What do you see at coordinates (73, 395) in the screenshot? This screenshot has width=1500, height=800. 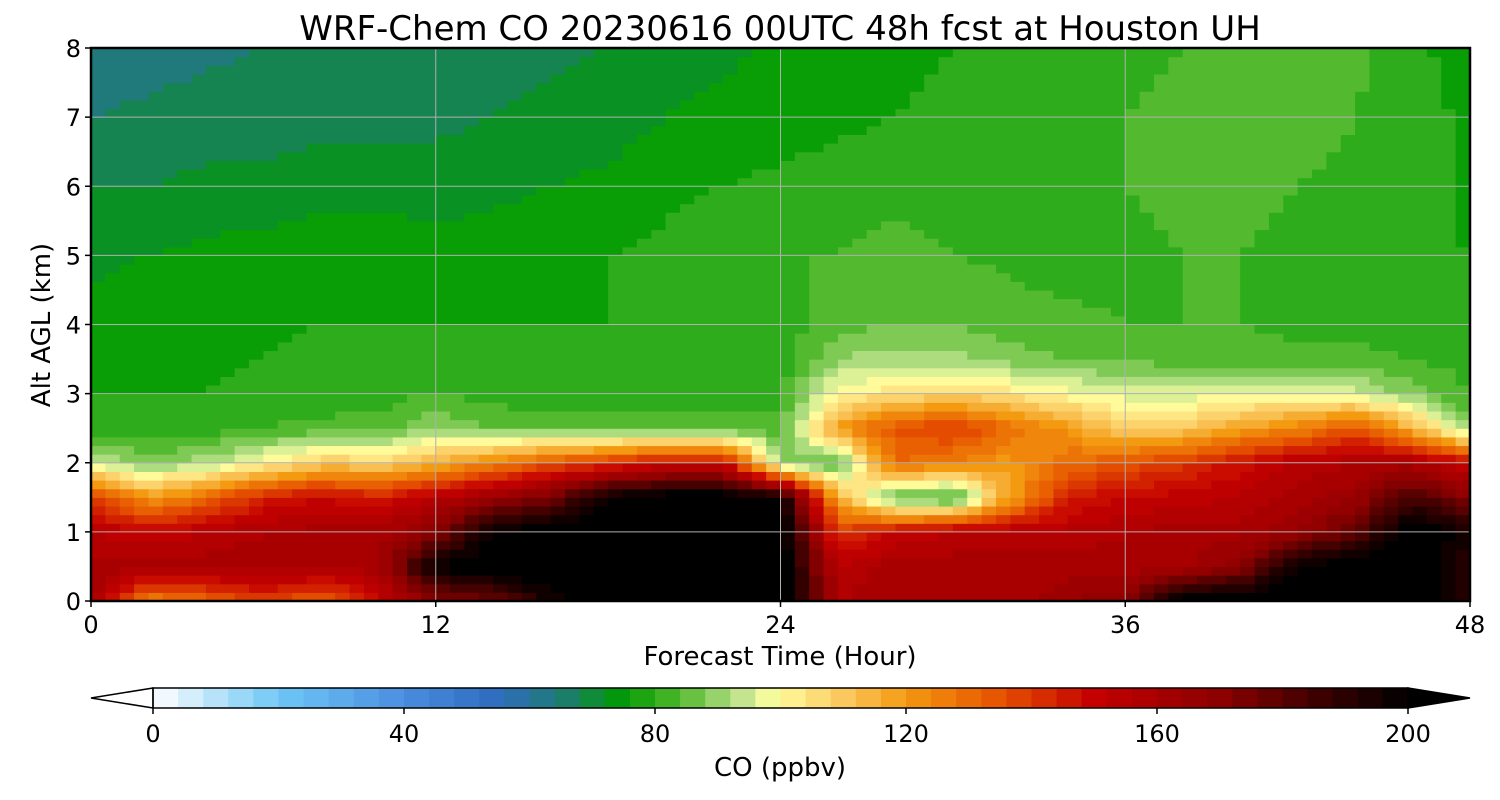 I see `y-tick-label: 3` at bounding box center [73, 395].